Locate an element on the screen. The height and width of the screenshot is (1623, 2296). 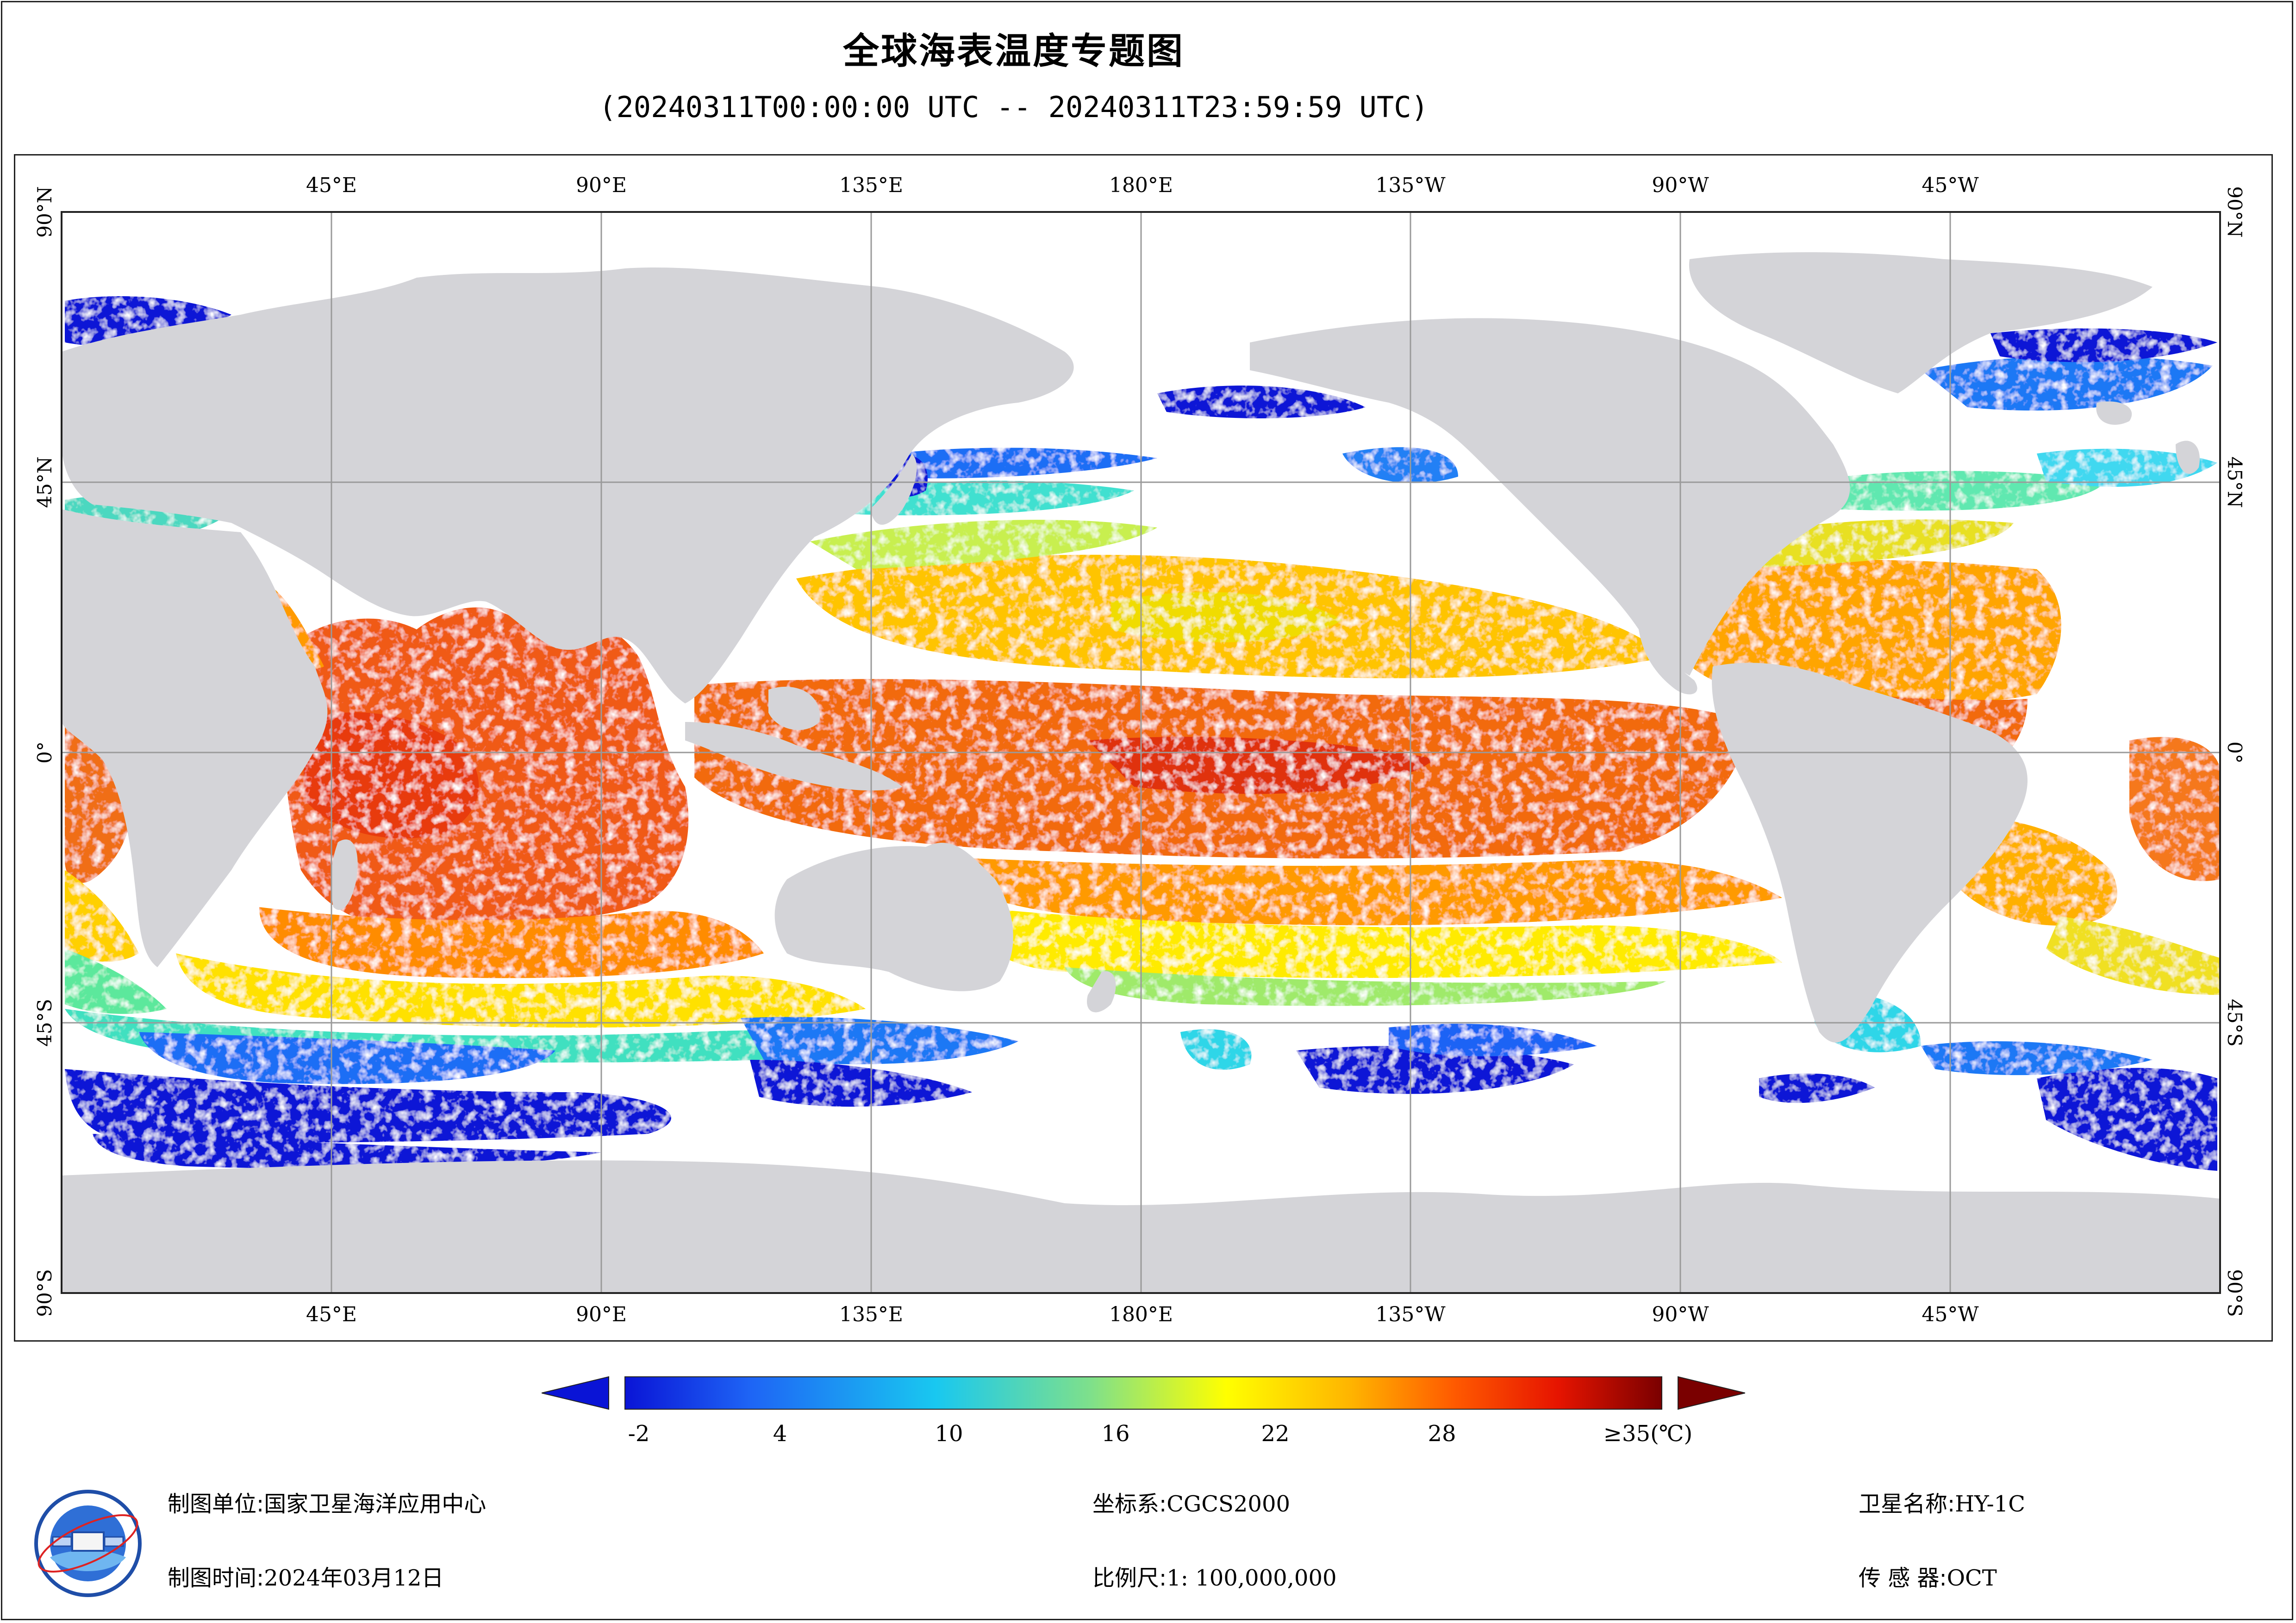
map-producer: 制图单位:国家卫星海洋应用中心 is located at coordinates (327, 1502).